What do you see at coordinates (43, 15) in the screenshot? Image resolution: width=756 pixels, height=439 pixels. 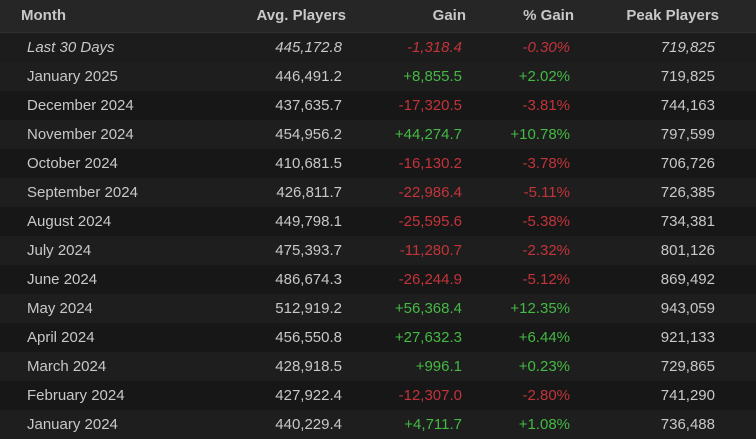 I see `header-month: Month` at bounding box center [43, 15].